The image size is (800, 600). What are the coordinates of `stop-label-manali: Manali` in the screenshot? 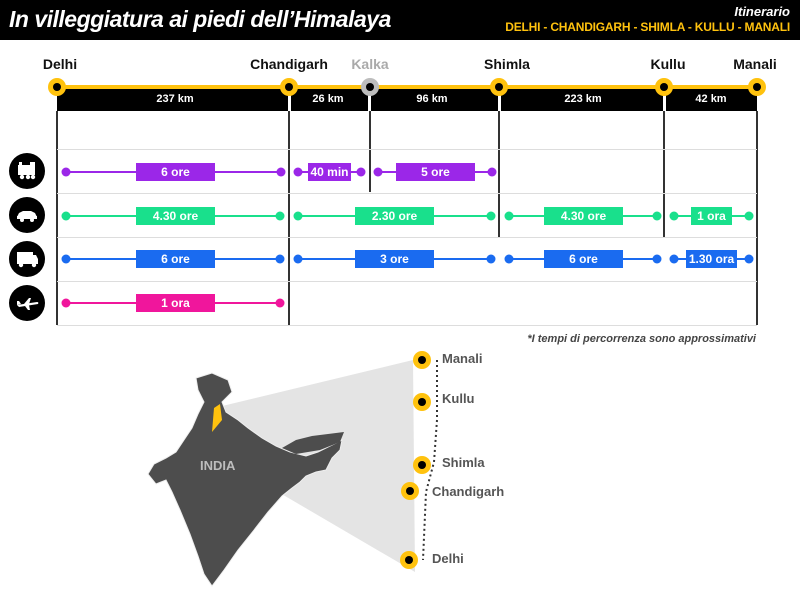 It's located at (755, 64).